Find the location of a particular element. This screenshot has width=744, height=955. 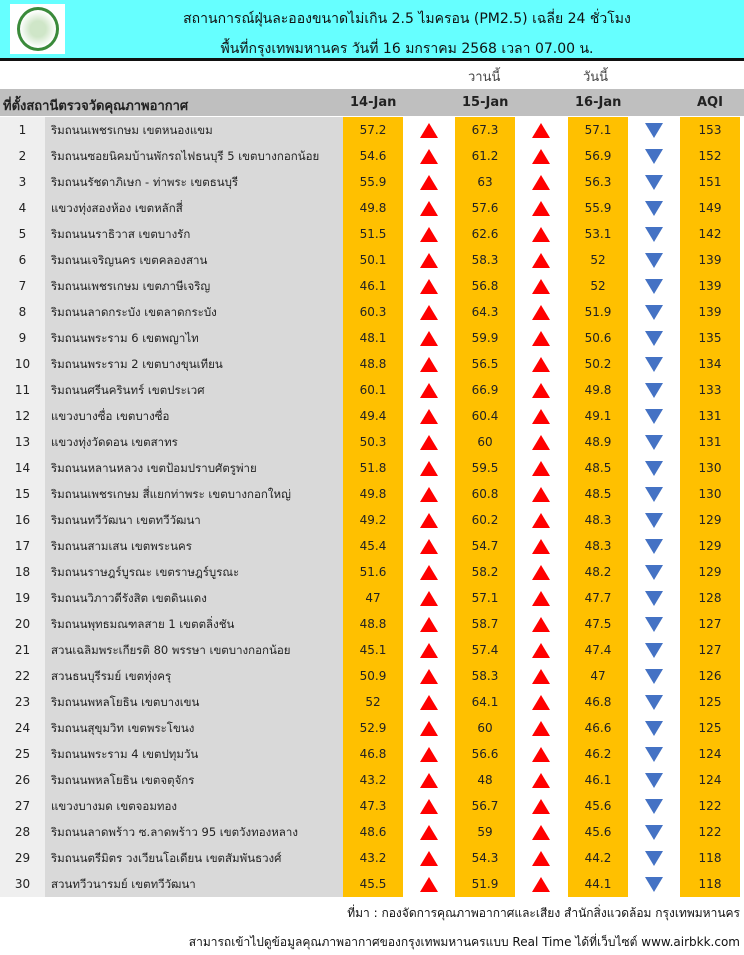

pm25-15jan: 57.6 is located at coordinates (485, 208).